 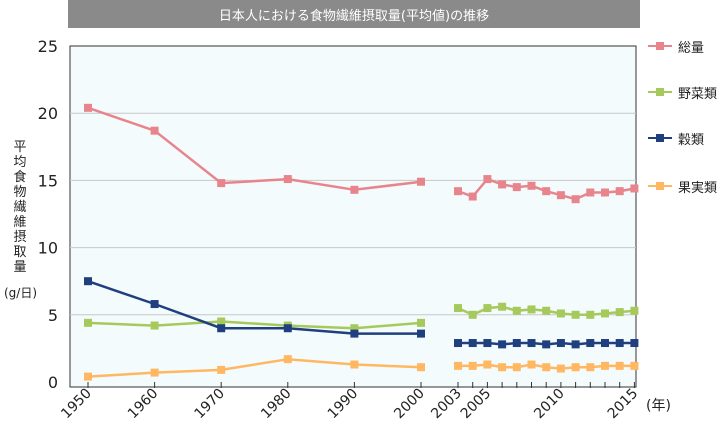 What do you see at coordinates (446, 404) in the screenshot?
I see `x-tick-label: 2003` at bounding box center [446, 404].